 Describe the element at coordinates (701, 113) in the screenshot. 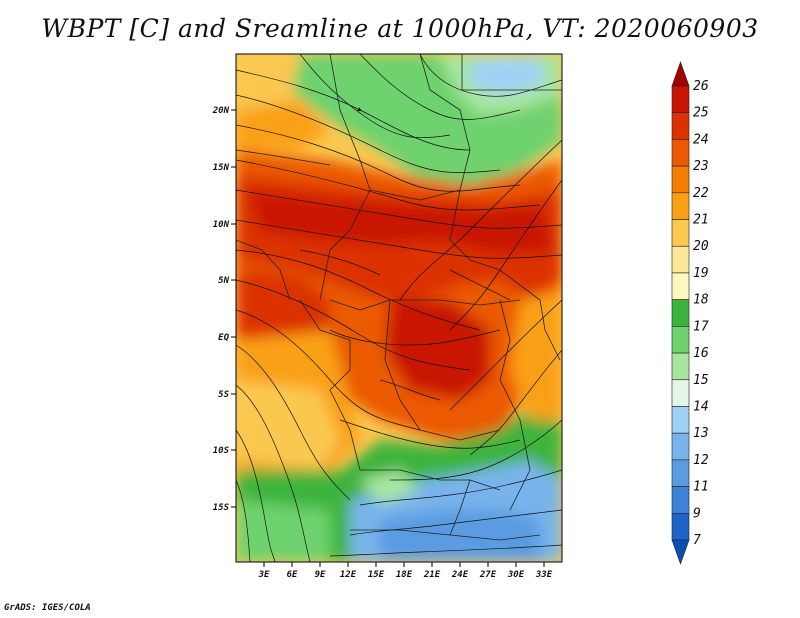

I see `colorbar-label: 25` at that location.